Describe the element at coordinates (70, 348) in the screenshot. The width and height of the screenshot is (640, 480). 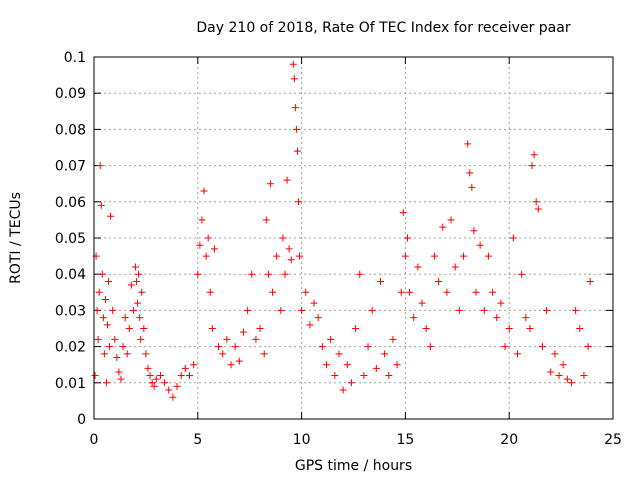
I see `y-tick-label: 0.02` at that location.